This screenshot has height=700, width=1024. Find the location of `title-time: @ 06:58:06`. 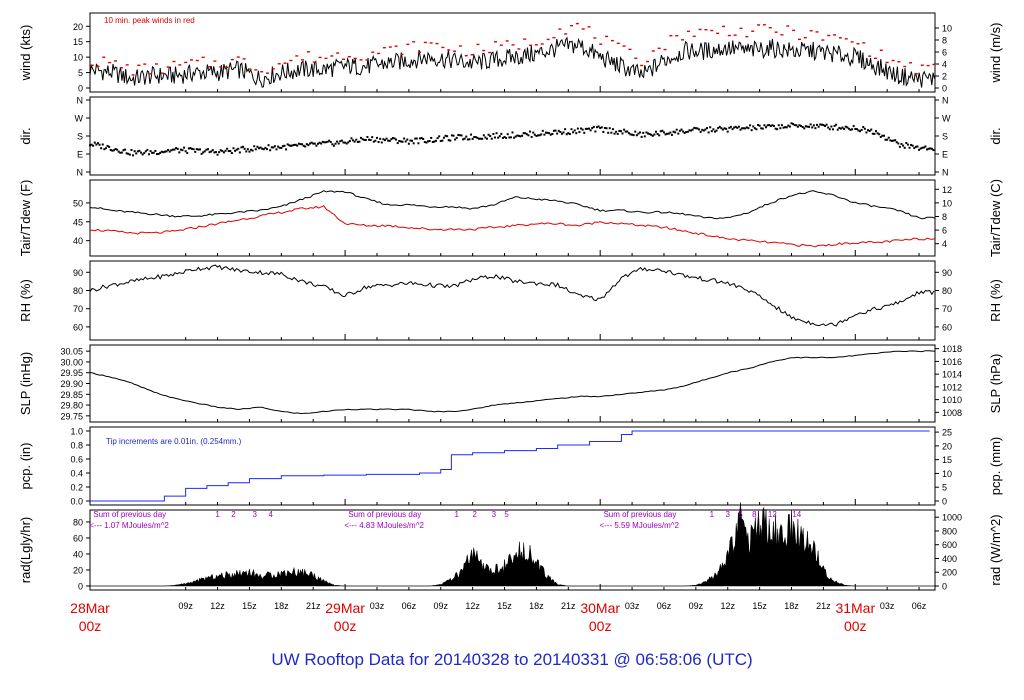

title-time: @ 06:58:06 is located at coordinates (657, 659).